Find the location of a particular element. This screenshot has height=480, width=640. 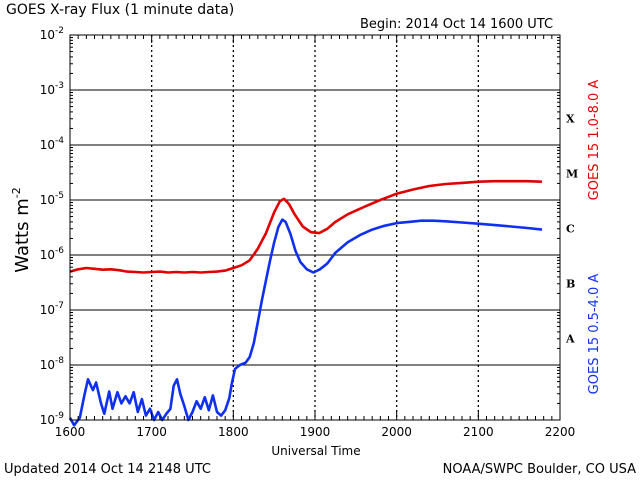

flare-class-b: B is located at coordinates (570, 284).